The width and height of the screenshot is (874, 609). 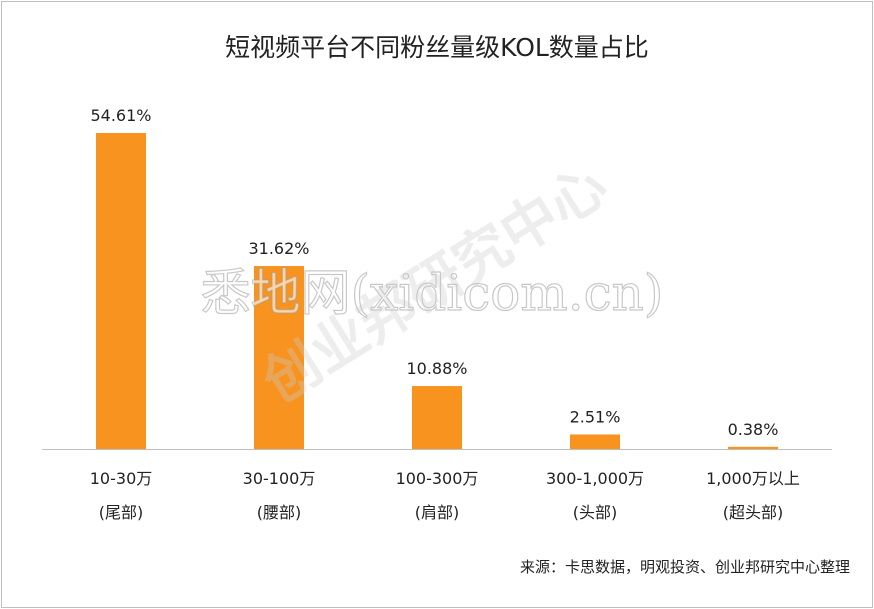 What do you see at coordinates (121, 512) in the screenshot?
I see `category-label-1-line-2: (尾部)` at bounding box center [121, 512].